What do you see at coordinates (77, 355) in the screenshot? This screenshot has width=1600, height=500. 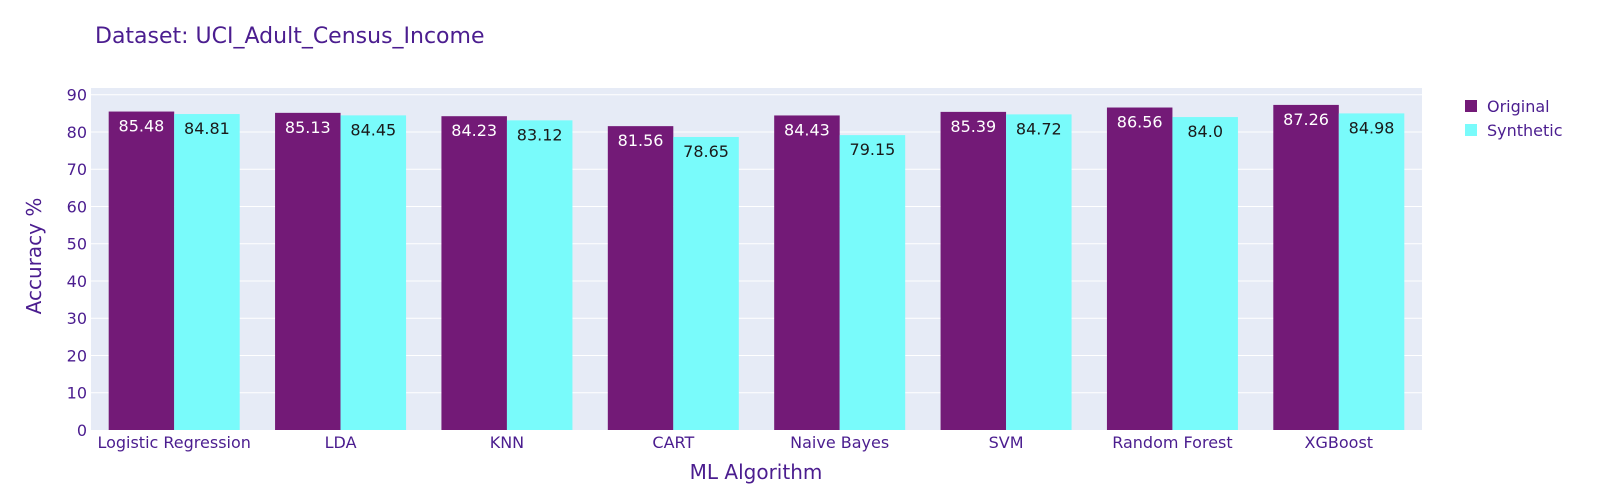 I see `y-tick-label: 20` at bounding box center [77, 355].